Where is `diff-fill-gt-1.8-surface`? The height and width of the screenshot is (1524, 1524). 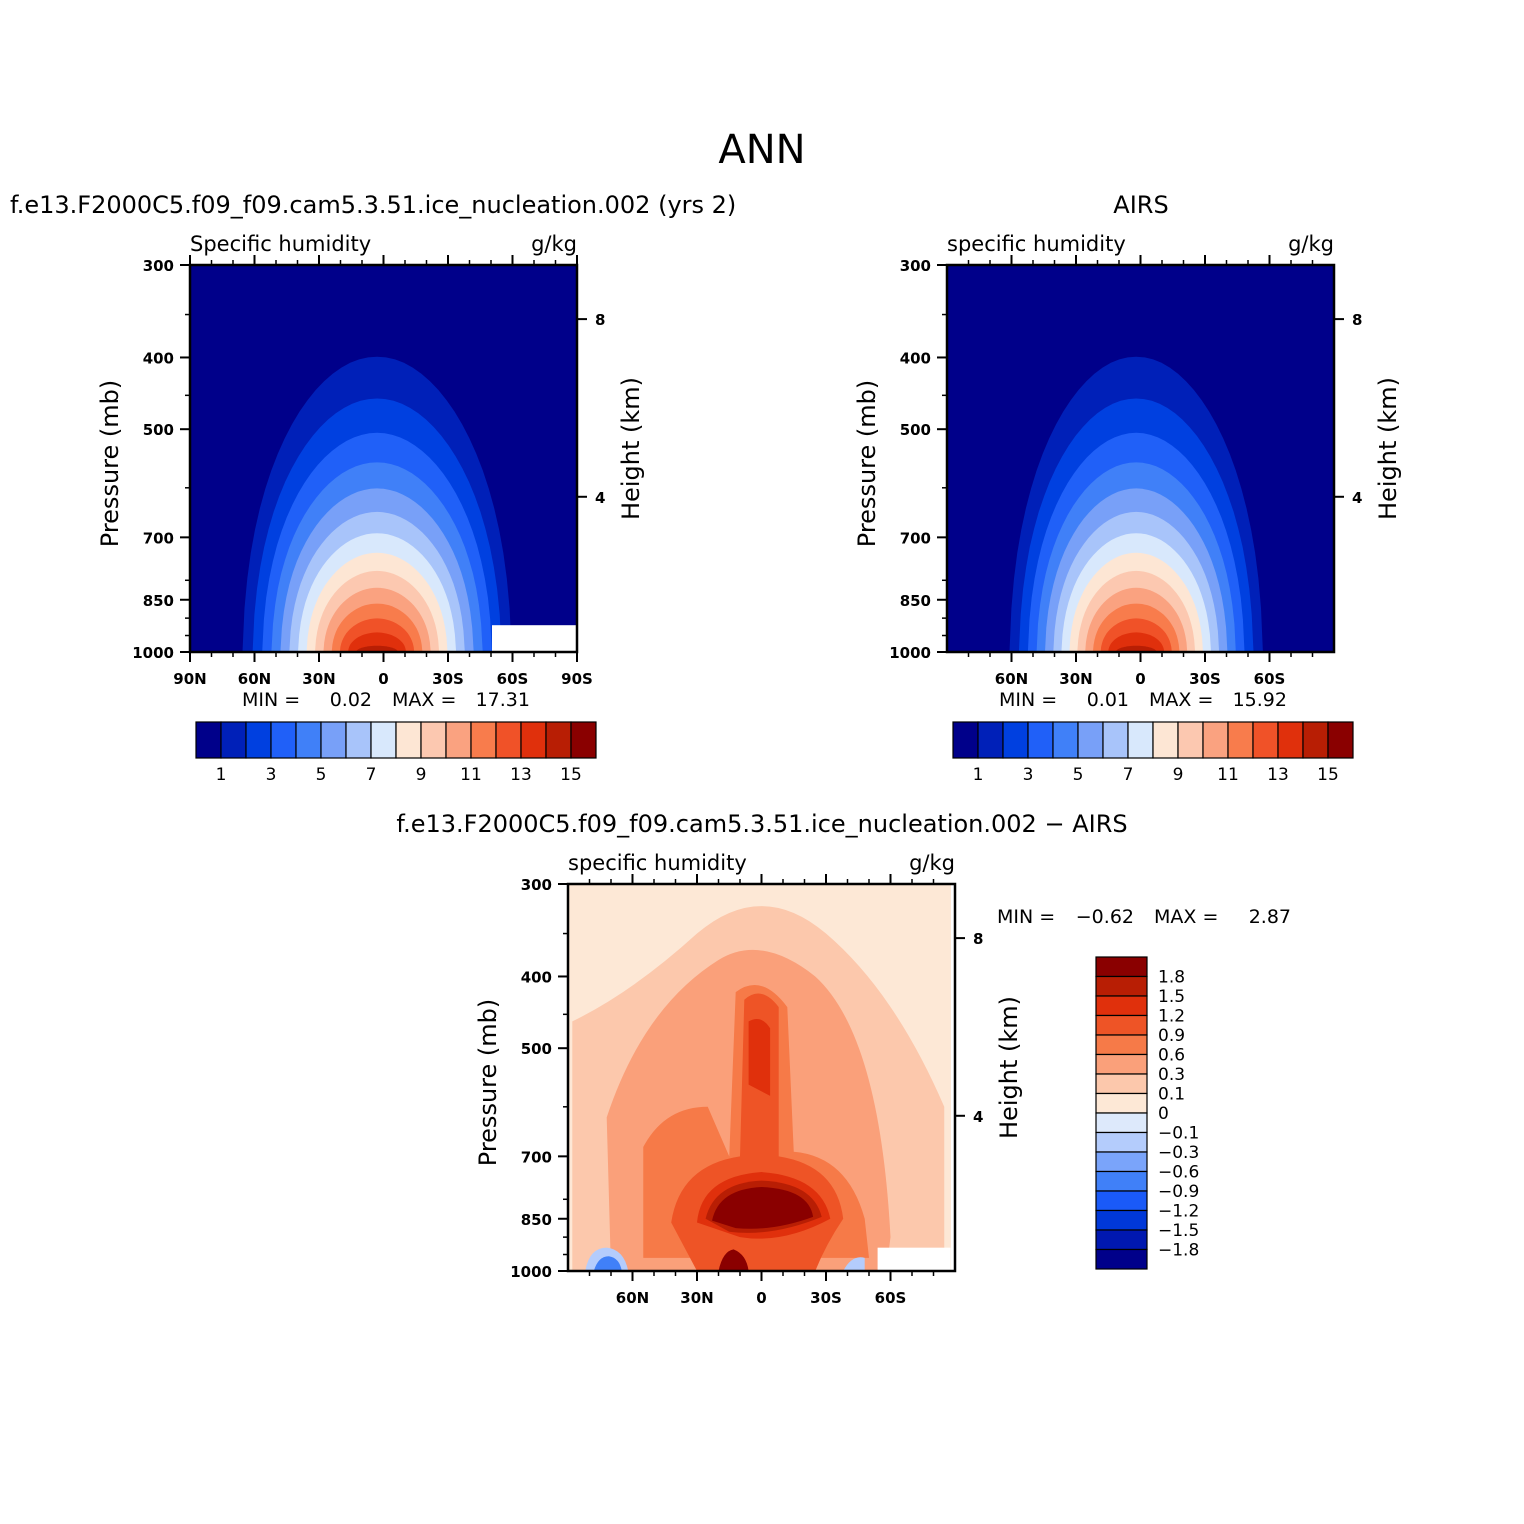
diff-fill-gt-1.8-surface is located at coordinates (733, 1260).